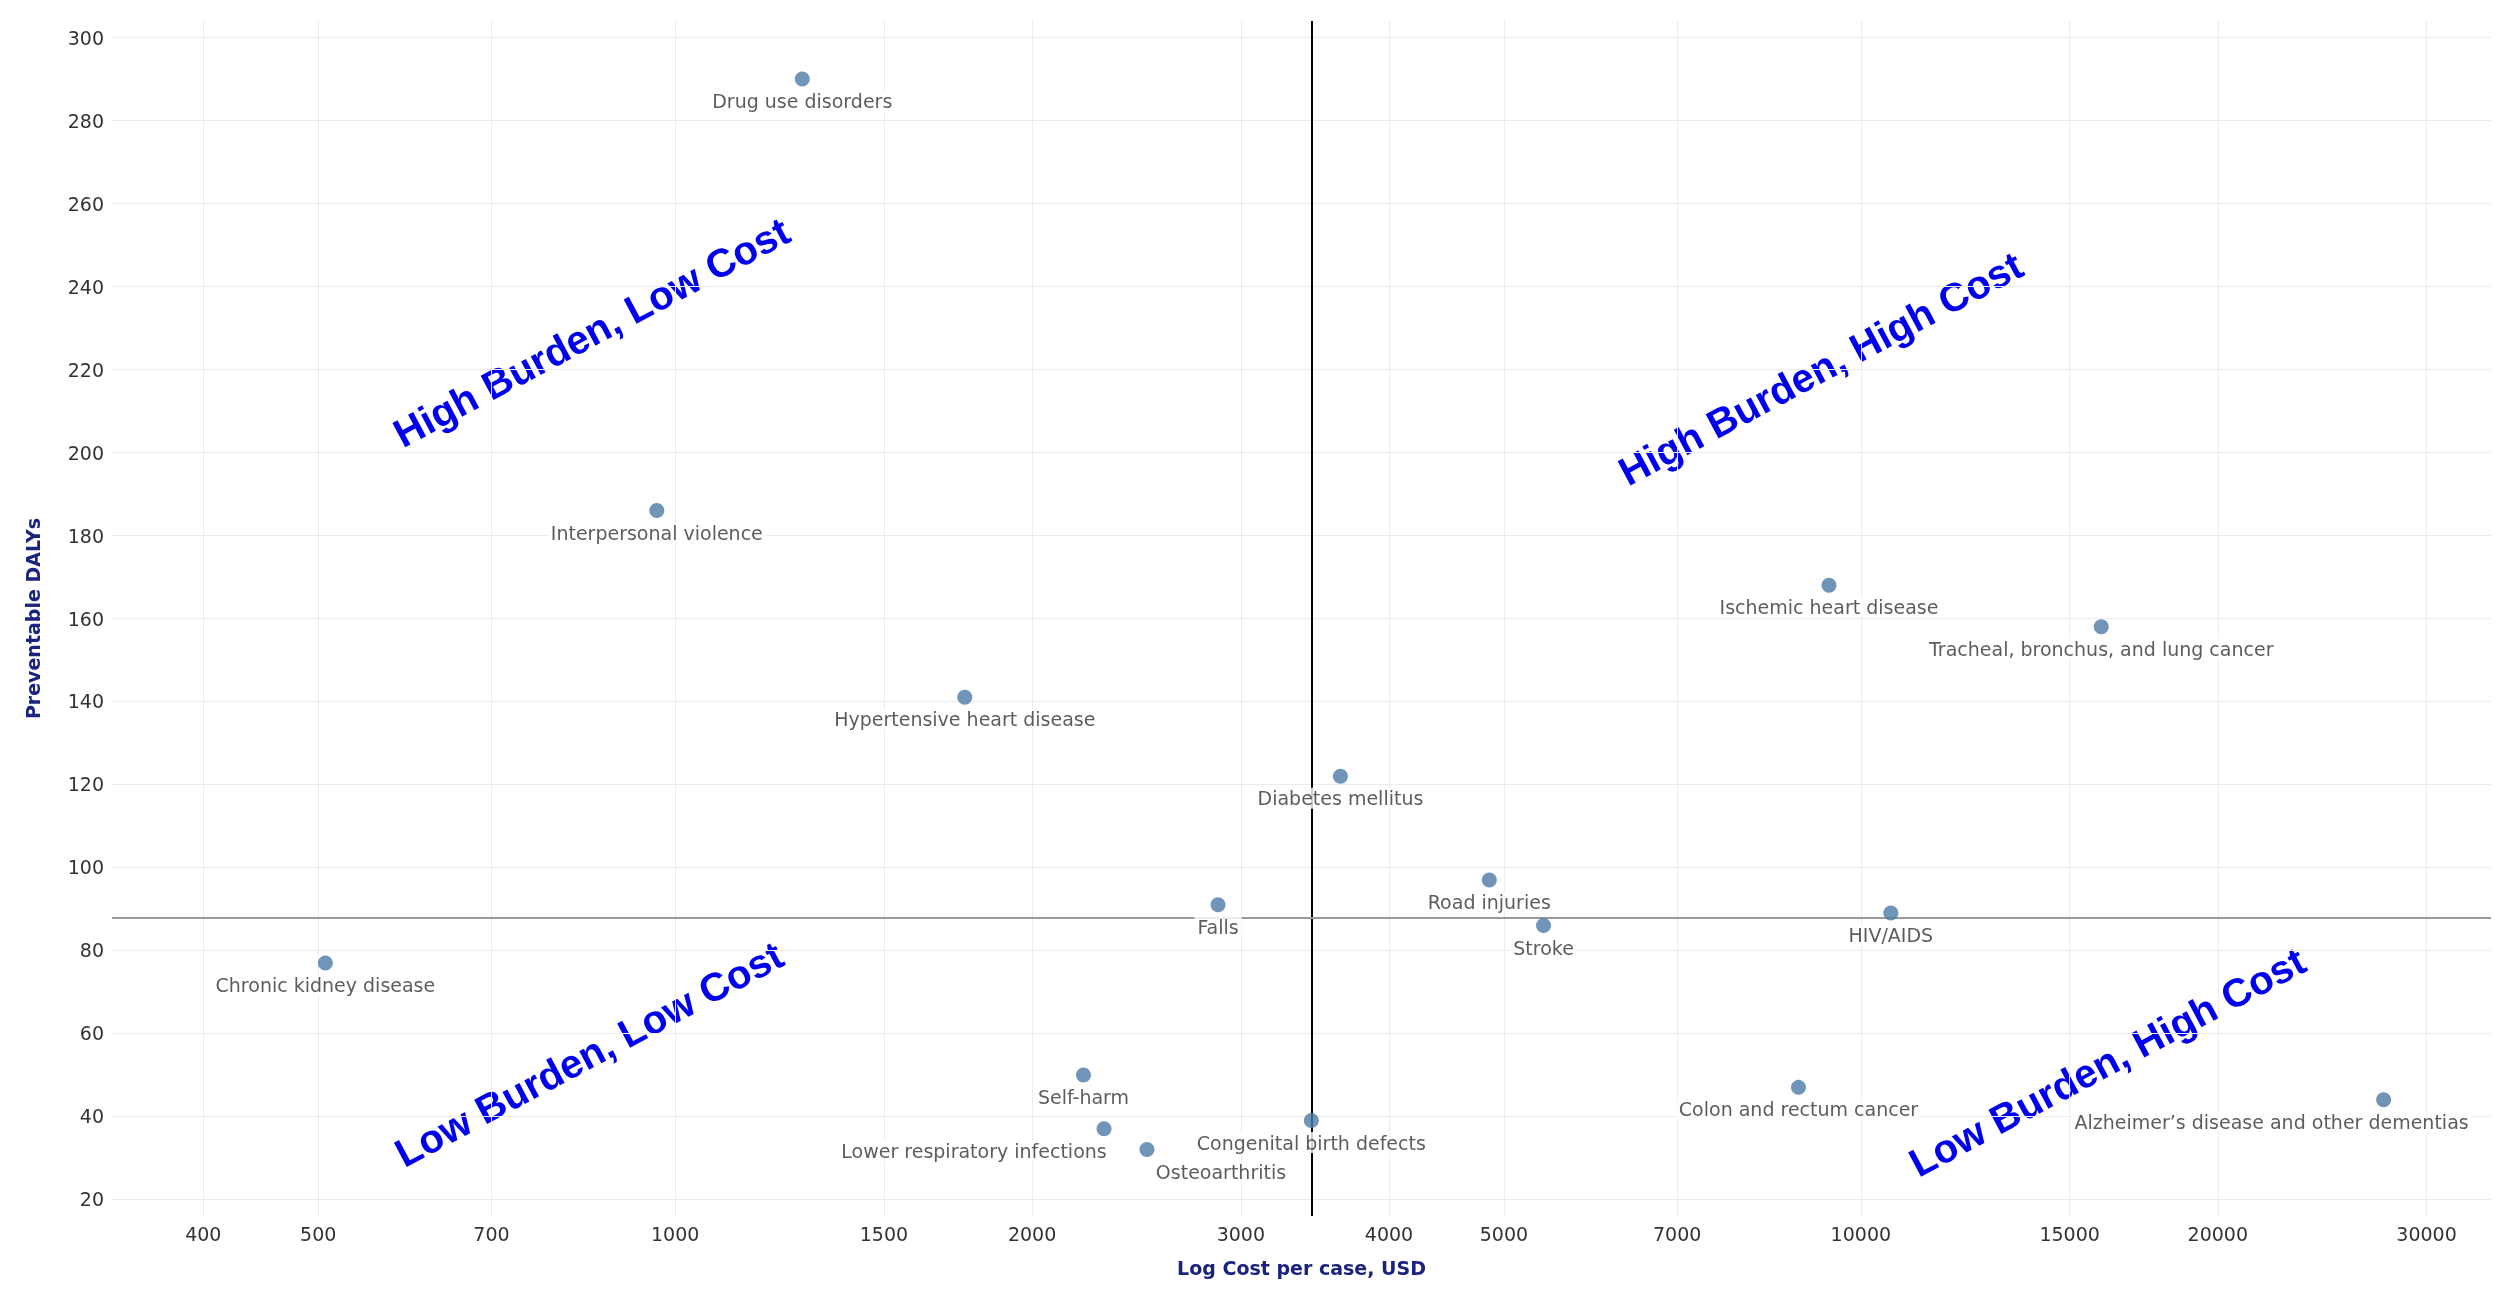 Image resolution: width=2509 pixels, height=1312 pixels. What do you see at coordinates (802, 101) in the screenshot?
I see `series-label: Drug use disorders` at bounding box center [802, 101].